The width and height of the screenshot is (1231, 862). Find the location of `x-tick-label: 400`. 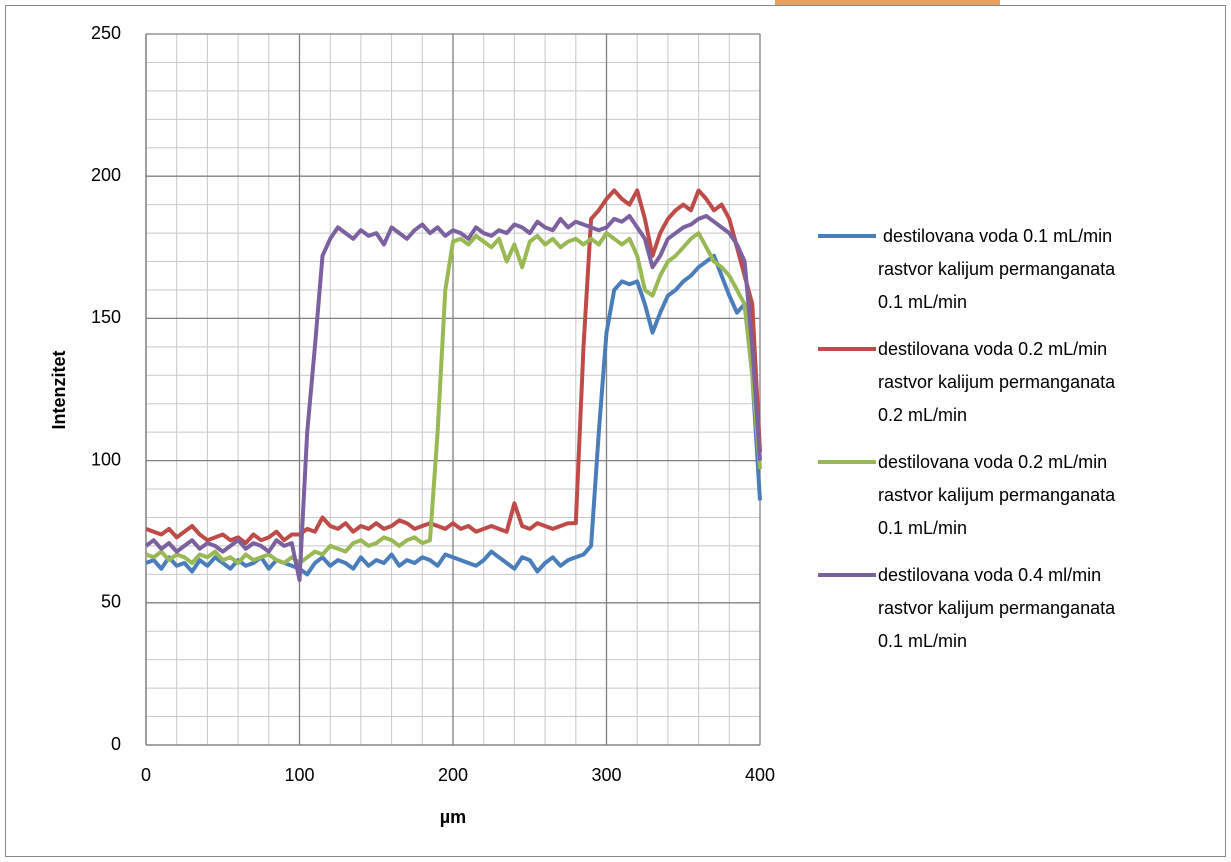

x-tick-label: 400 is located at coordinates (760, 775).